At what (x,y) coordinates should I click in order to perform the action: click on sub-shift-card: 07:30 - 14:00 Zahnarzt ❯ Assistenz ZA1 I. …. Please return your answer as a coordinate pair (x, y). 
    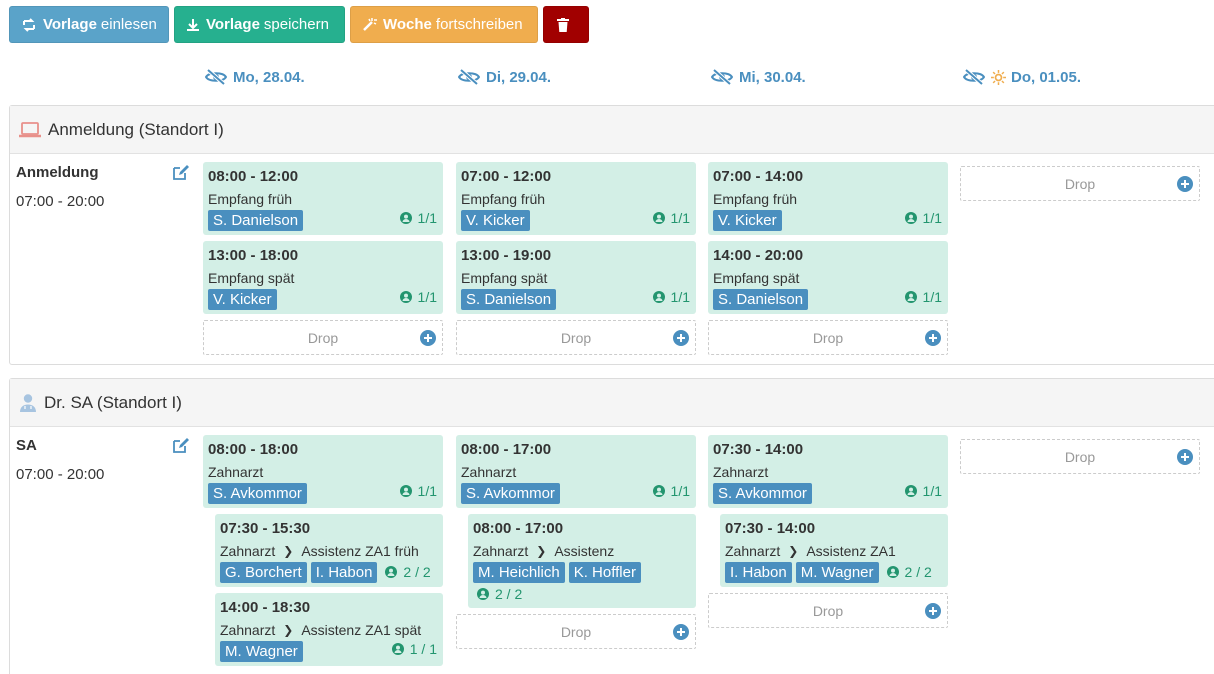
    Looking at the image, I should click on (834, 550).